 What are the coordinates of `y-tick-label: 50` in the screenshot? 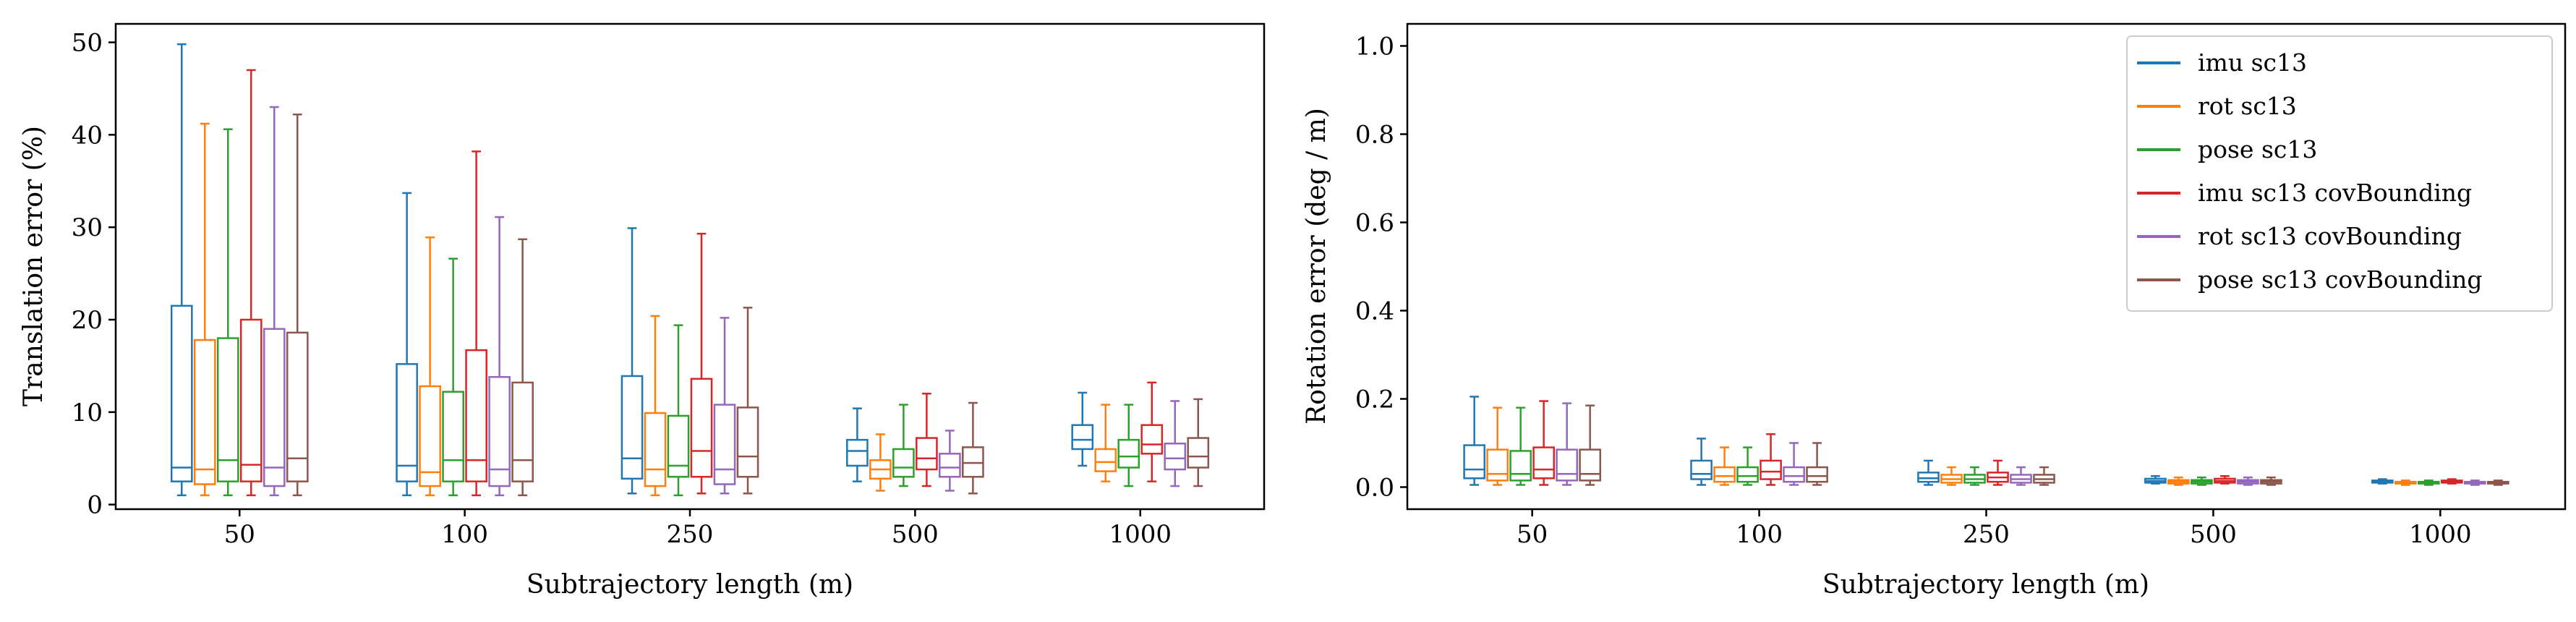 It's located at (87, 43).